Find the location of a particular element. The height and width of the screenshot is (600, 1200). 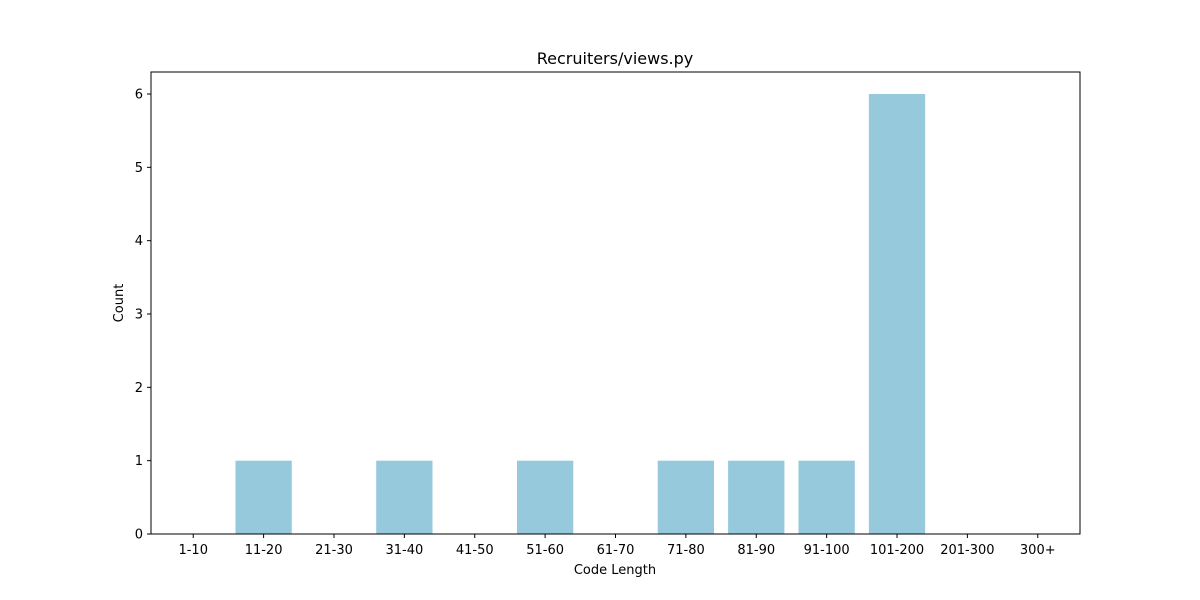

x-tick-label: 101-200 is located at coordinates (897, 550).